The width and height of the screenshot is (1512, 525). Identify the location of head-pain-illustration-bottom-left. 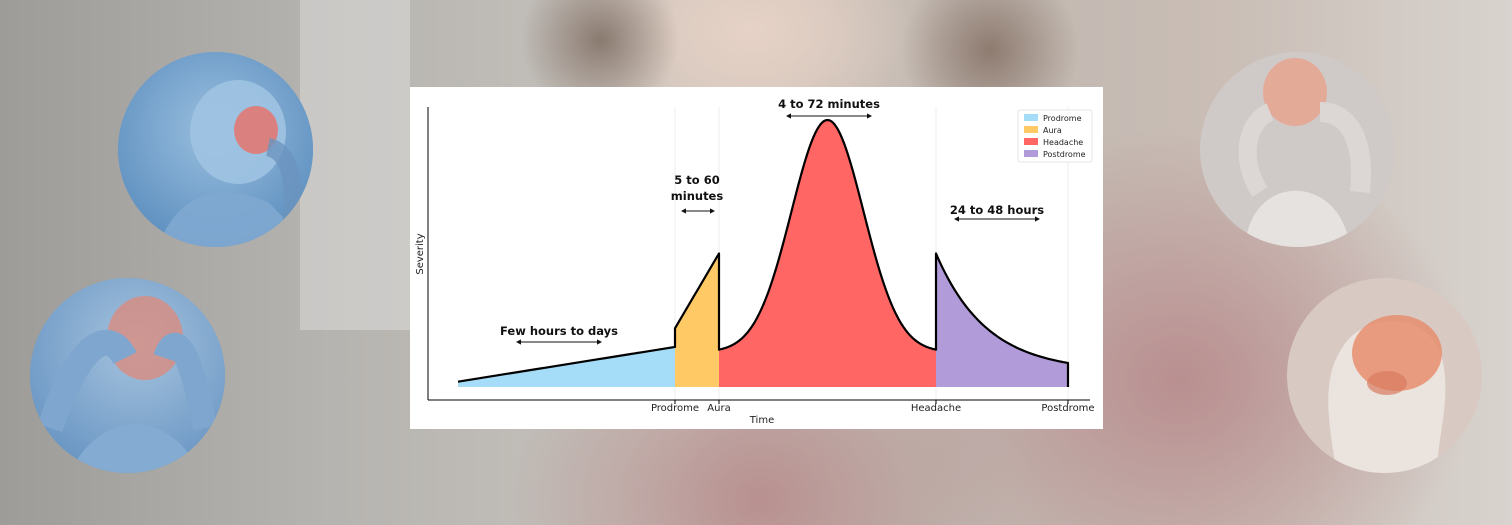
(127, 375).